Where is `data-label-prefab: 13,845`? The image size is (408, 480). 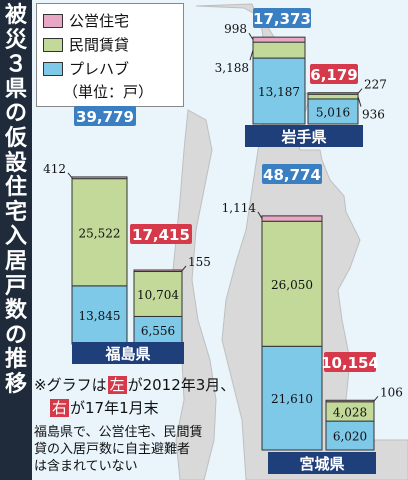
data-label-prefab: 13,845 is located at coordinates (100, 316).